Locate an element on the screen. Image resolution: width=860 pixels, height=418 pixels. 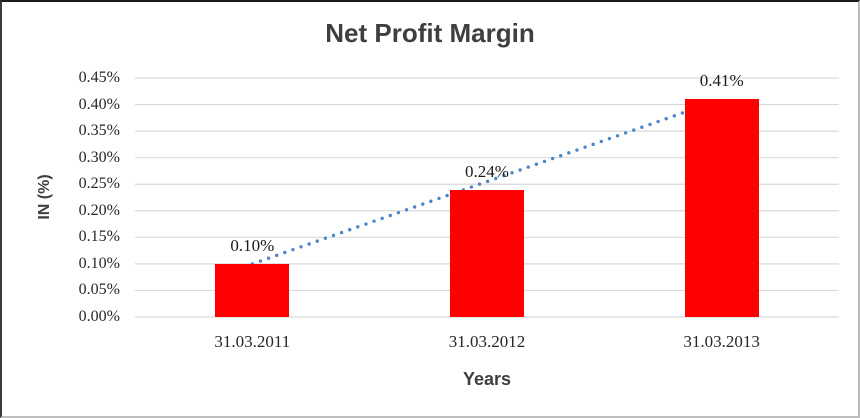
y-tick-label: 0.25% is located at coordinates (99, 184).